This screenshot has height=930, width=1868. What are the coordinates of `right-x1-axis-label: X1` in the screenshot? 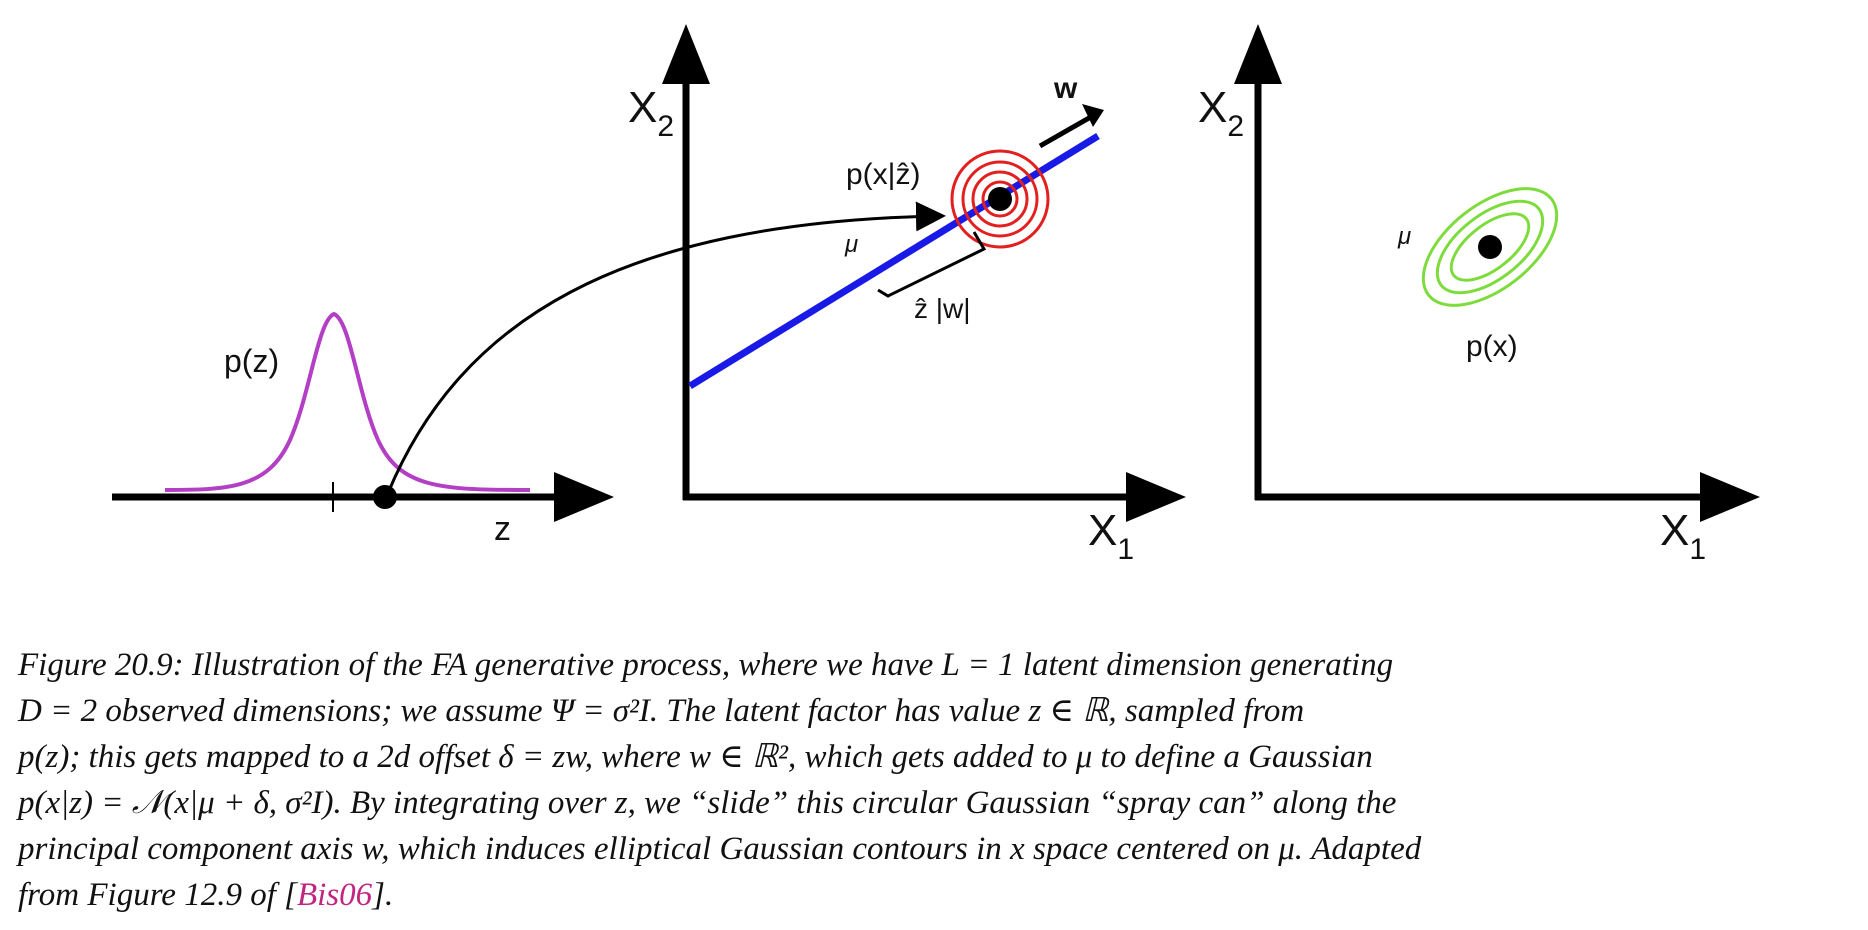 It's located at (1683, 536).